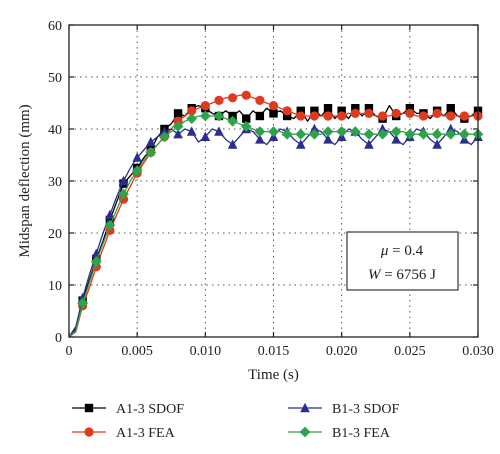  What do you see at coordinates (58, 338) in the screenshot?
I see `y-tick-label: 0` at bounding box center [58, 338].